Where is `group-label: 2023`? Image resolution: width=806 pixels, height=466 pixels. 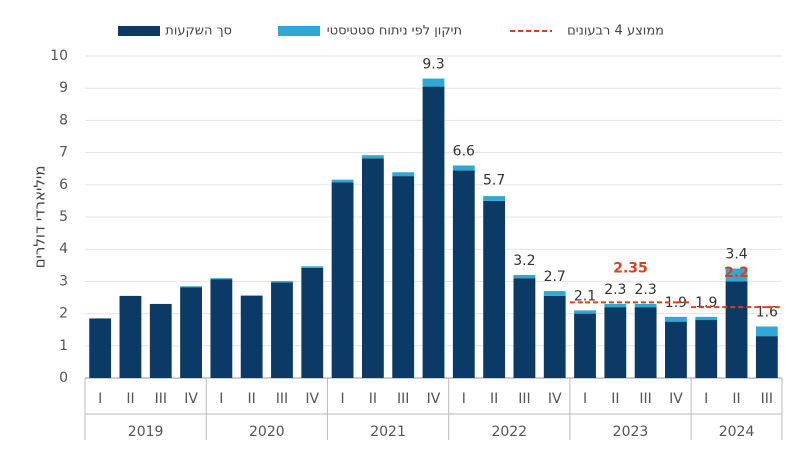 group-label: 2023 is located at coordinates (631, 432).